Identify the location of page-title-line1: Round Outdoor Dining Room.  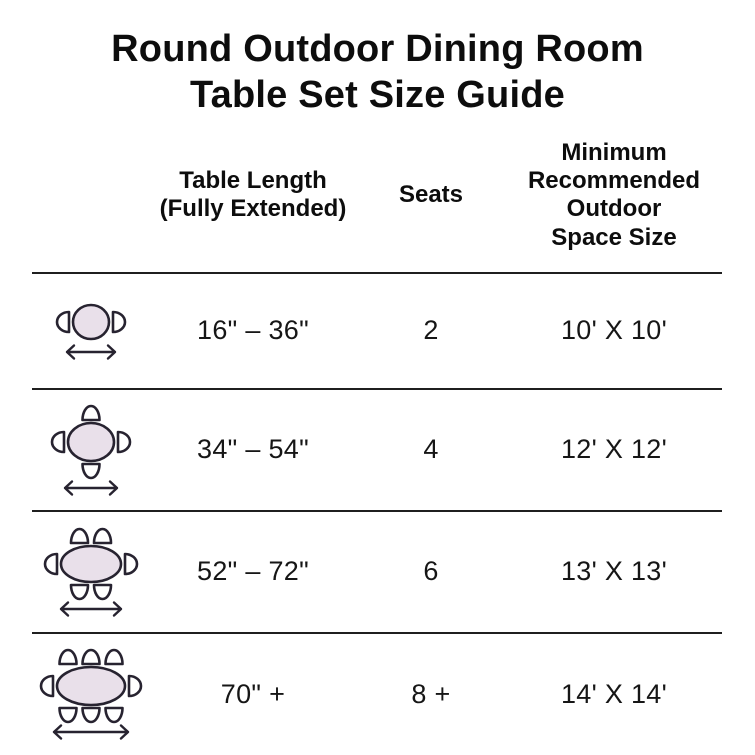
(377, 49).